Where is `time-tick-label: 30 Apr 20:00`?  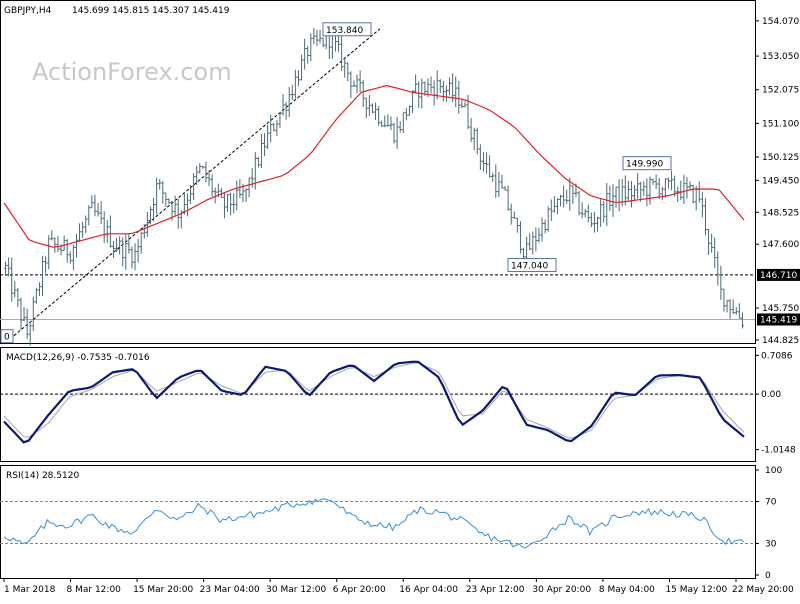 time-tick-label: 30 Apr 20:00 is located at coordinates (561, 590).